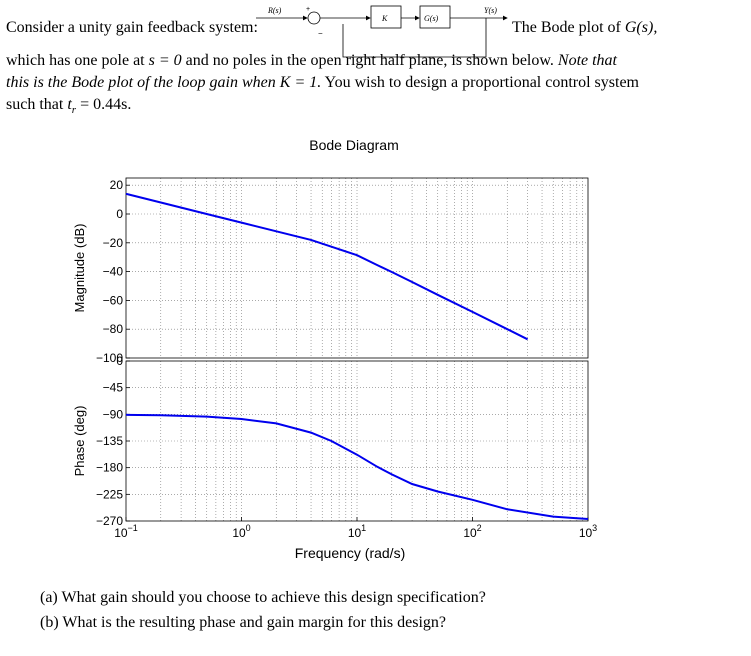 This screenshot has width=751, height=656. Describe the element at coordinates (354, 145) in the screenshot. I see `chart-title: Bode Diagram` at that location.